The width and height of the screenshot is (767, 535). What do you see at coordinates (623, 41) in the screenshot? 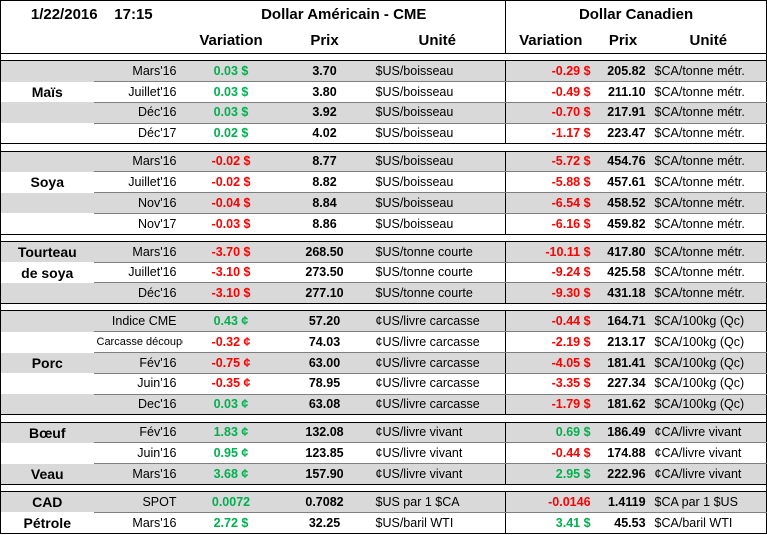
I see `cad-price-header: Prix` at bounding box center [623, 41].